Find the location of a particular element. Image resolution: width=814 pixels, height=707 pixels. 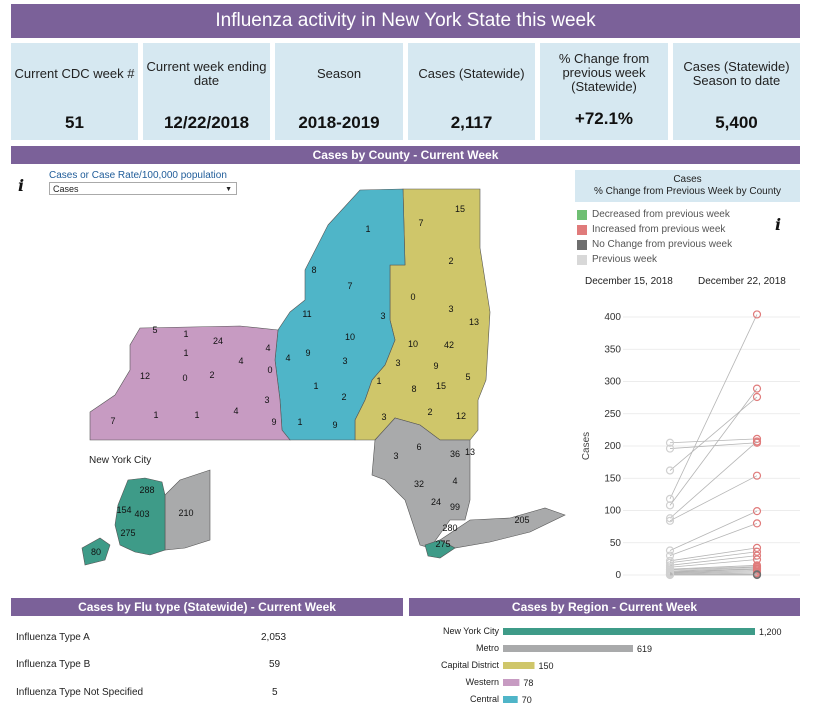

legend-swatch is located at coordinates (582, 244).